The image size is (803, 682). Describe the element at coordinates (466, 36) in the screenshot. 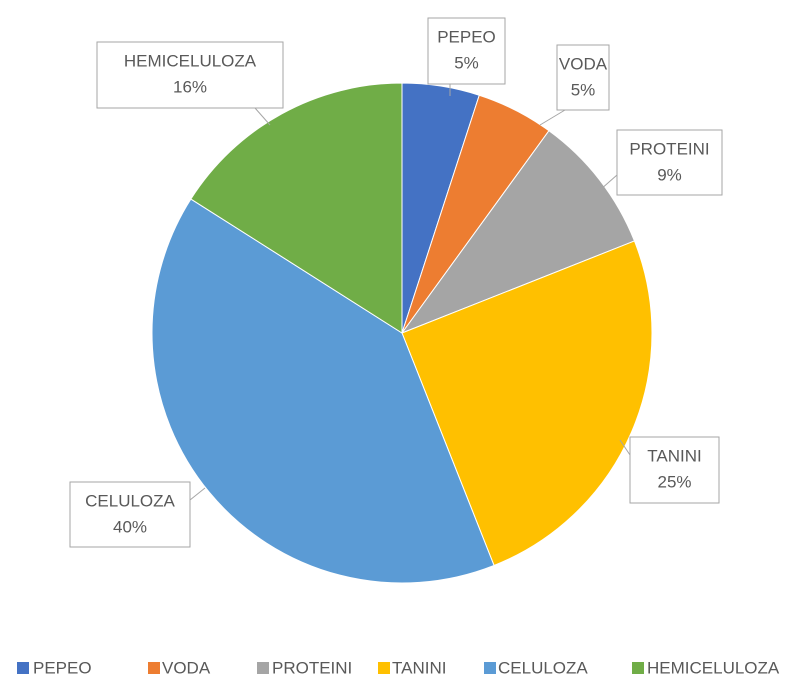

I see `data-label-name: PEPEO` at that location.